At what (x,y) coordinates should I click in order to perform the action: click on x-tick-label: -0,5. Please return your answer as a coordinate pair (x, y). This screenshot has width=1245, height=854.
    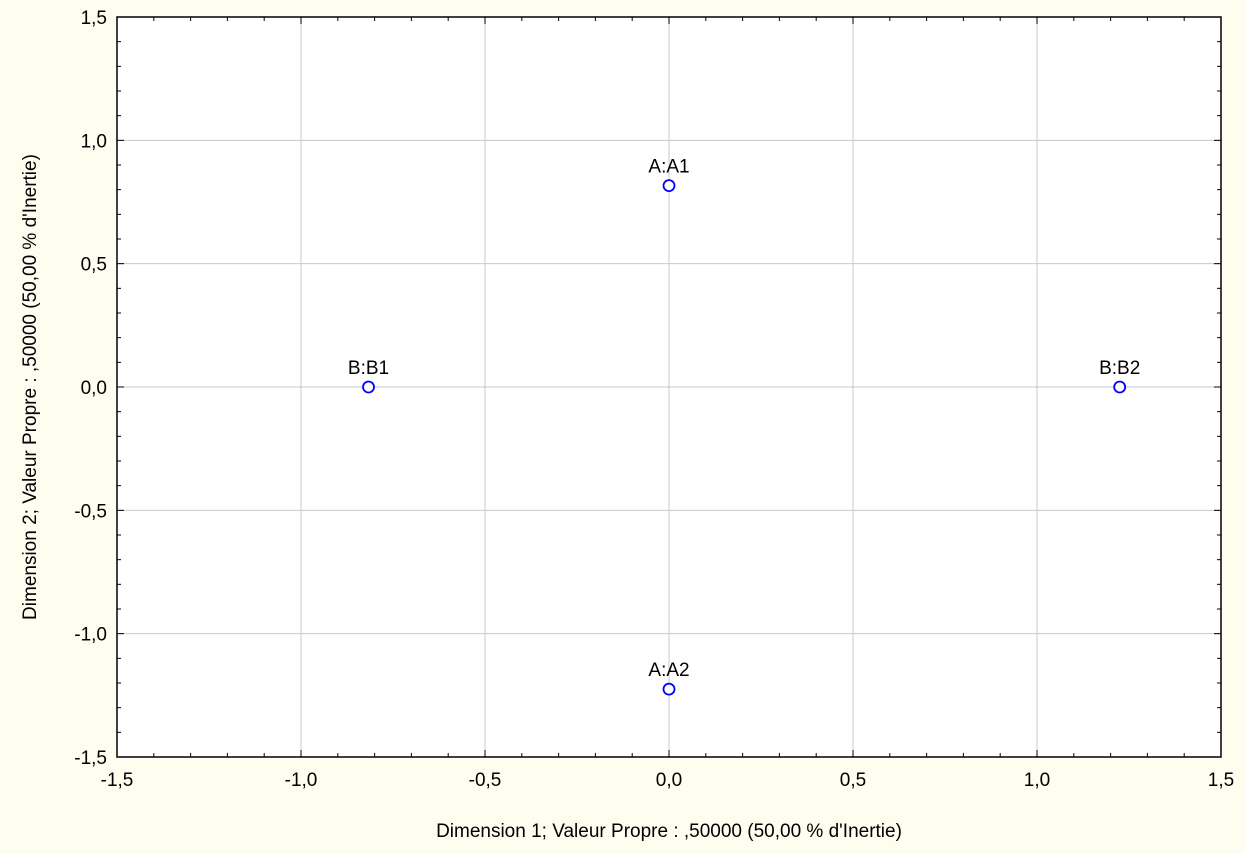
    Looking at the image, I should click on (485, 780).